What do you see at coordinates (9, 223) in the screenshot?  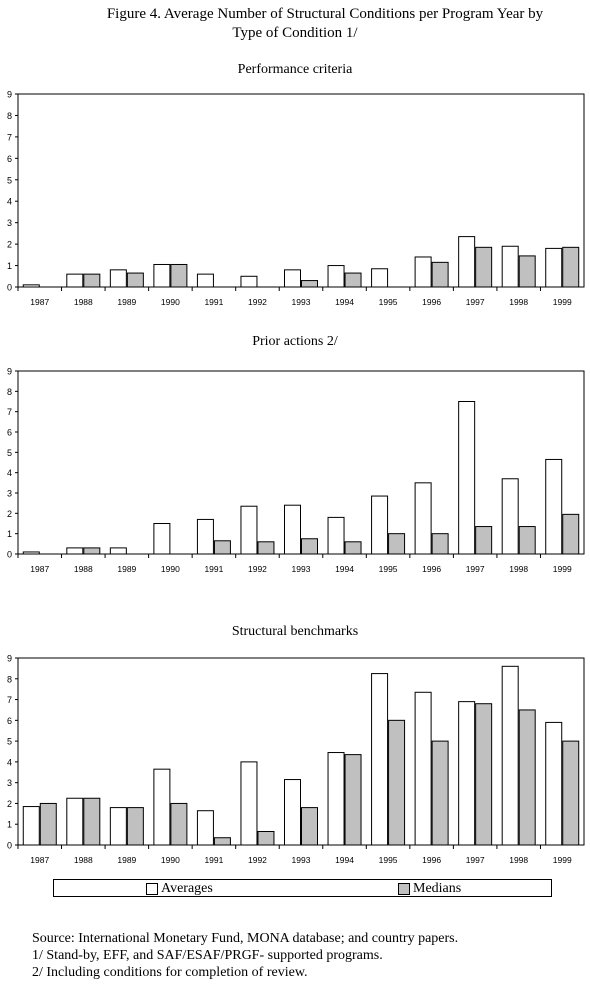 I see `y-tick-label: 3` at bounding box center [9, 223].